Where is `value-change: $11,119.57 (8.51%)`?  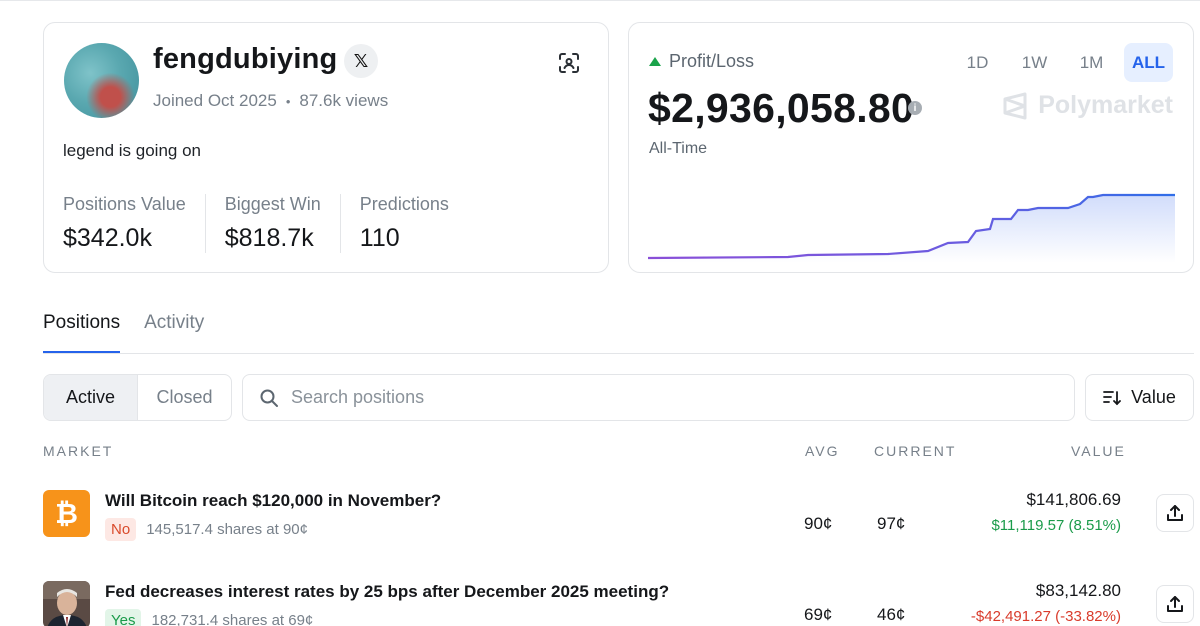
value-change: $11,119.57 (8.51%) is located at coordinates (1056, 525).